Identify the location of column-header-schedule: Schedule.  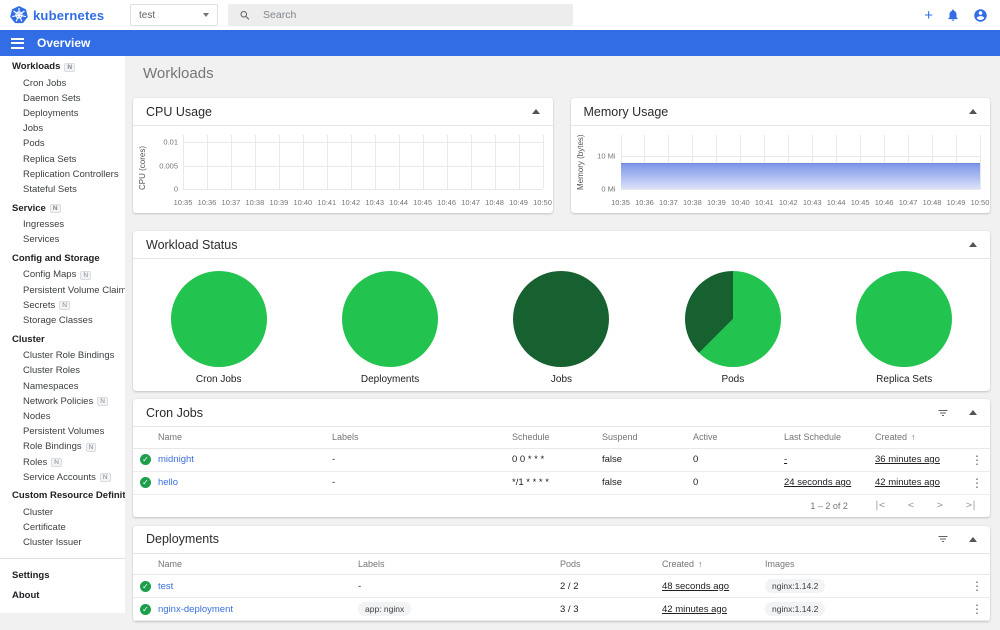
(531, 437).